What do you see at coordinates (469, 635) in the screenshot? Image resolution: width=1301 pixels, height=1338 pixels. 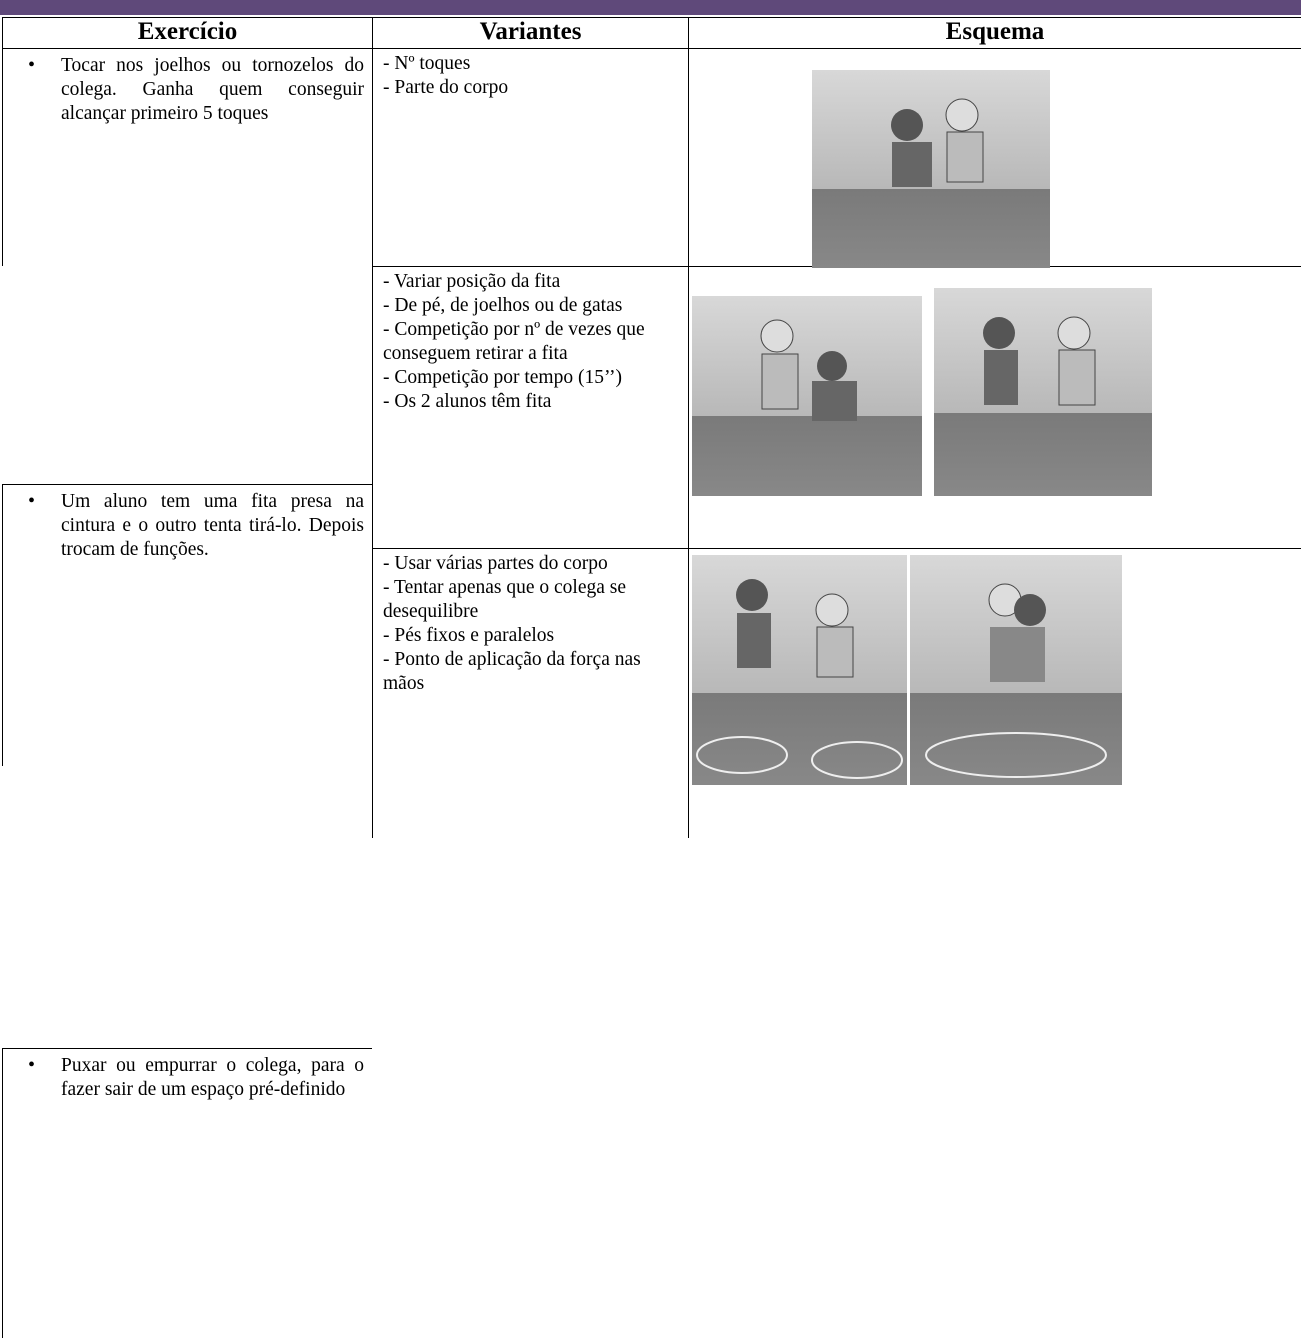 I see `variant: - Pés fixos e paralelos` at bounding box center [469, 635].